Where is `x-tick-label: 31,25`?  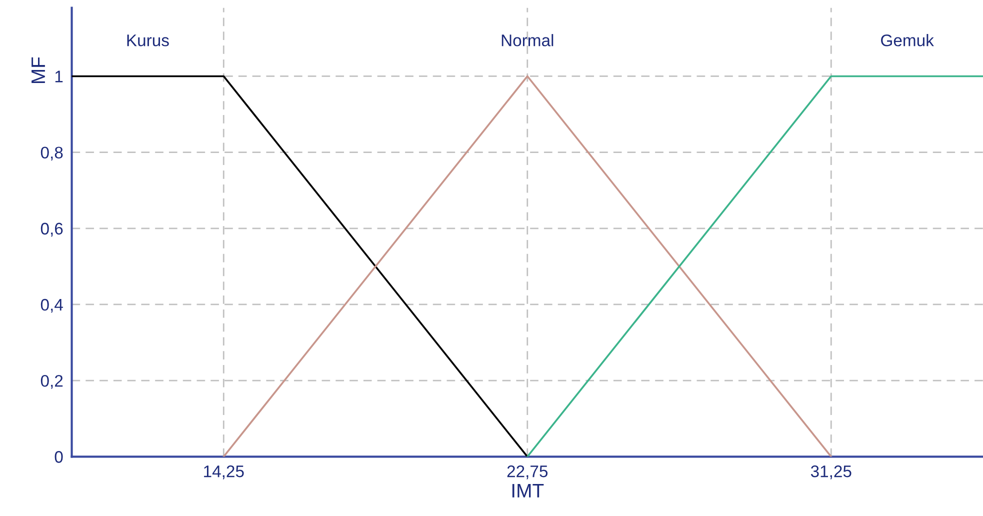
x-tick-label: 31,25 is located at coordinates (831, 472).